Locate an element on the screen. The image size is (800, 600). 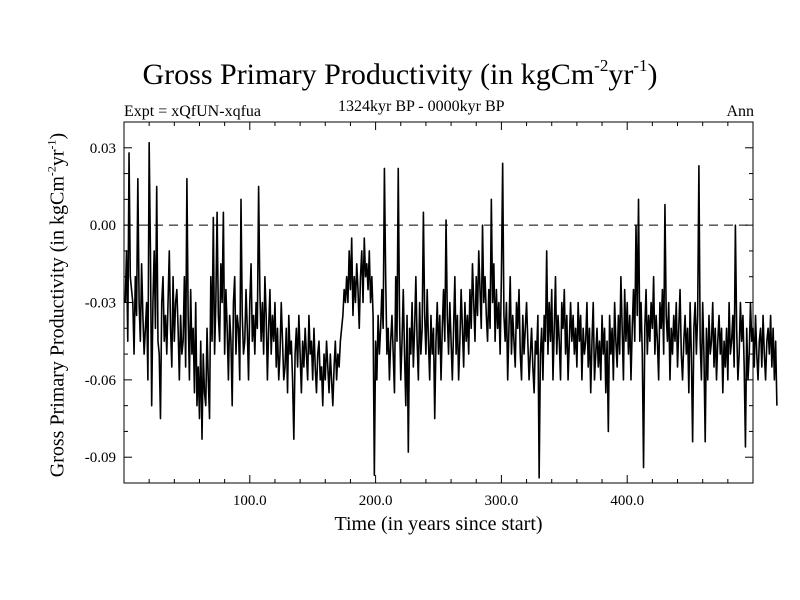
y-tick-label: 0.03 is located at coordinates (103, 149).